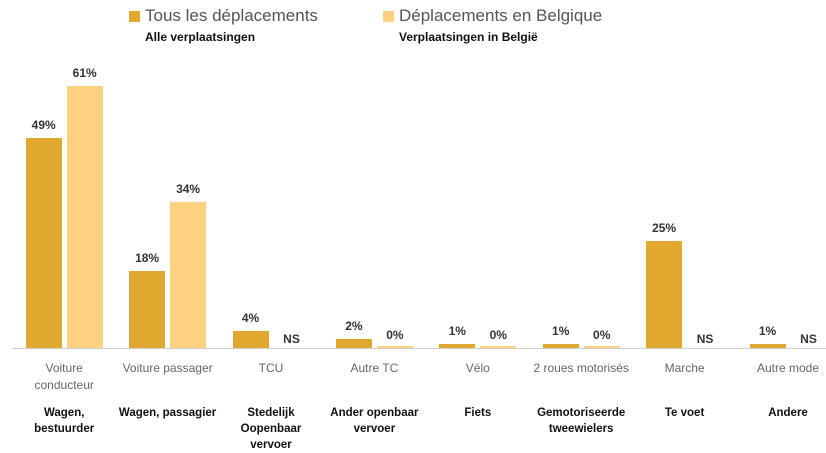  I want to click on legend-label-nl: Alle verplaatsingen, so click(200, 37).